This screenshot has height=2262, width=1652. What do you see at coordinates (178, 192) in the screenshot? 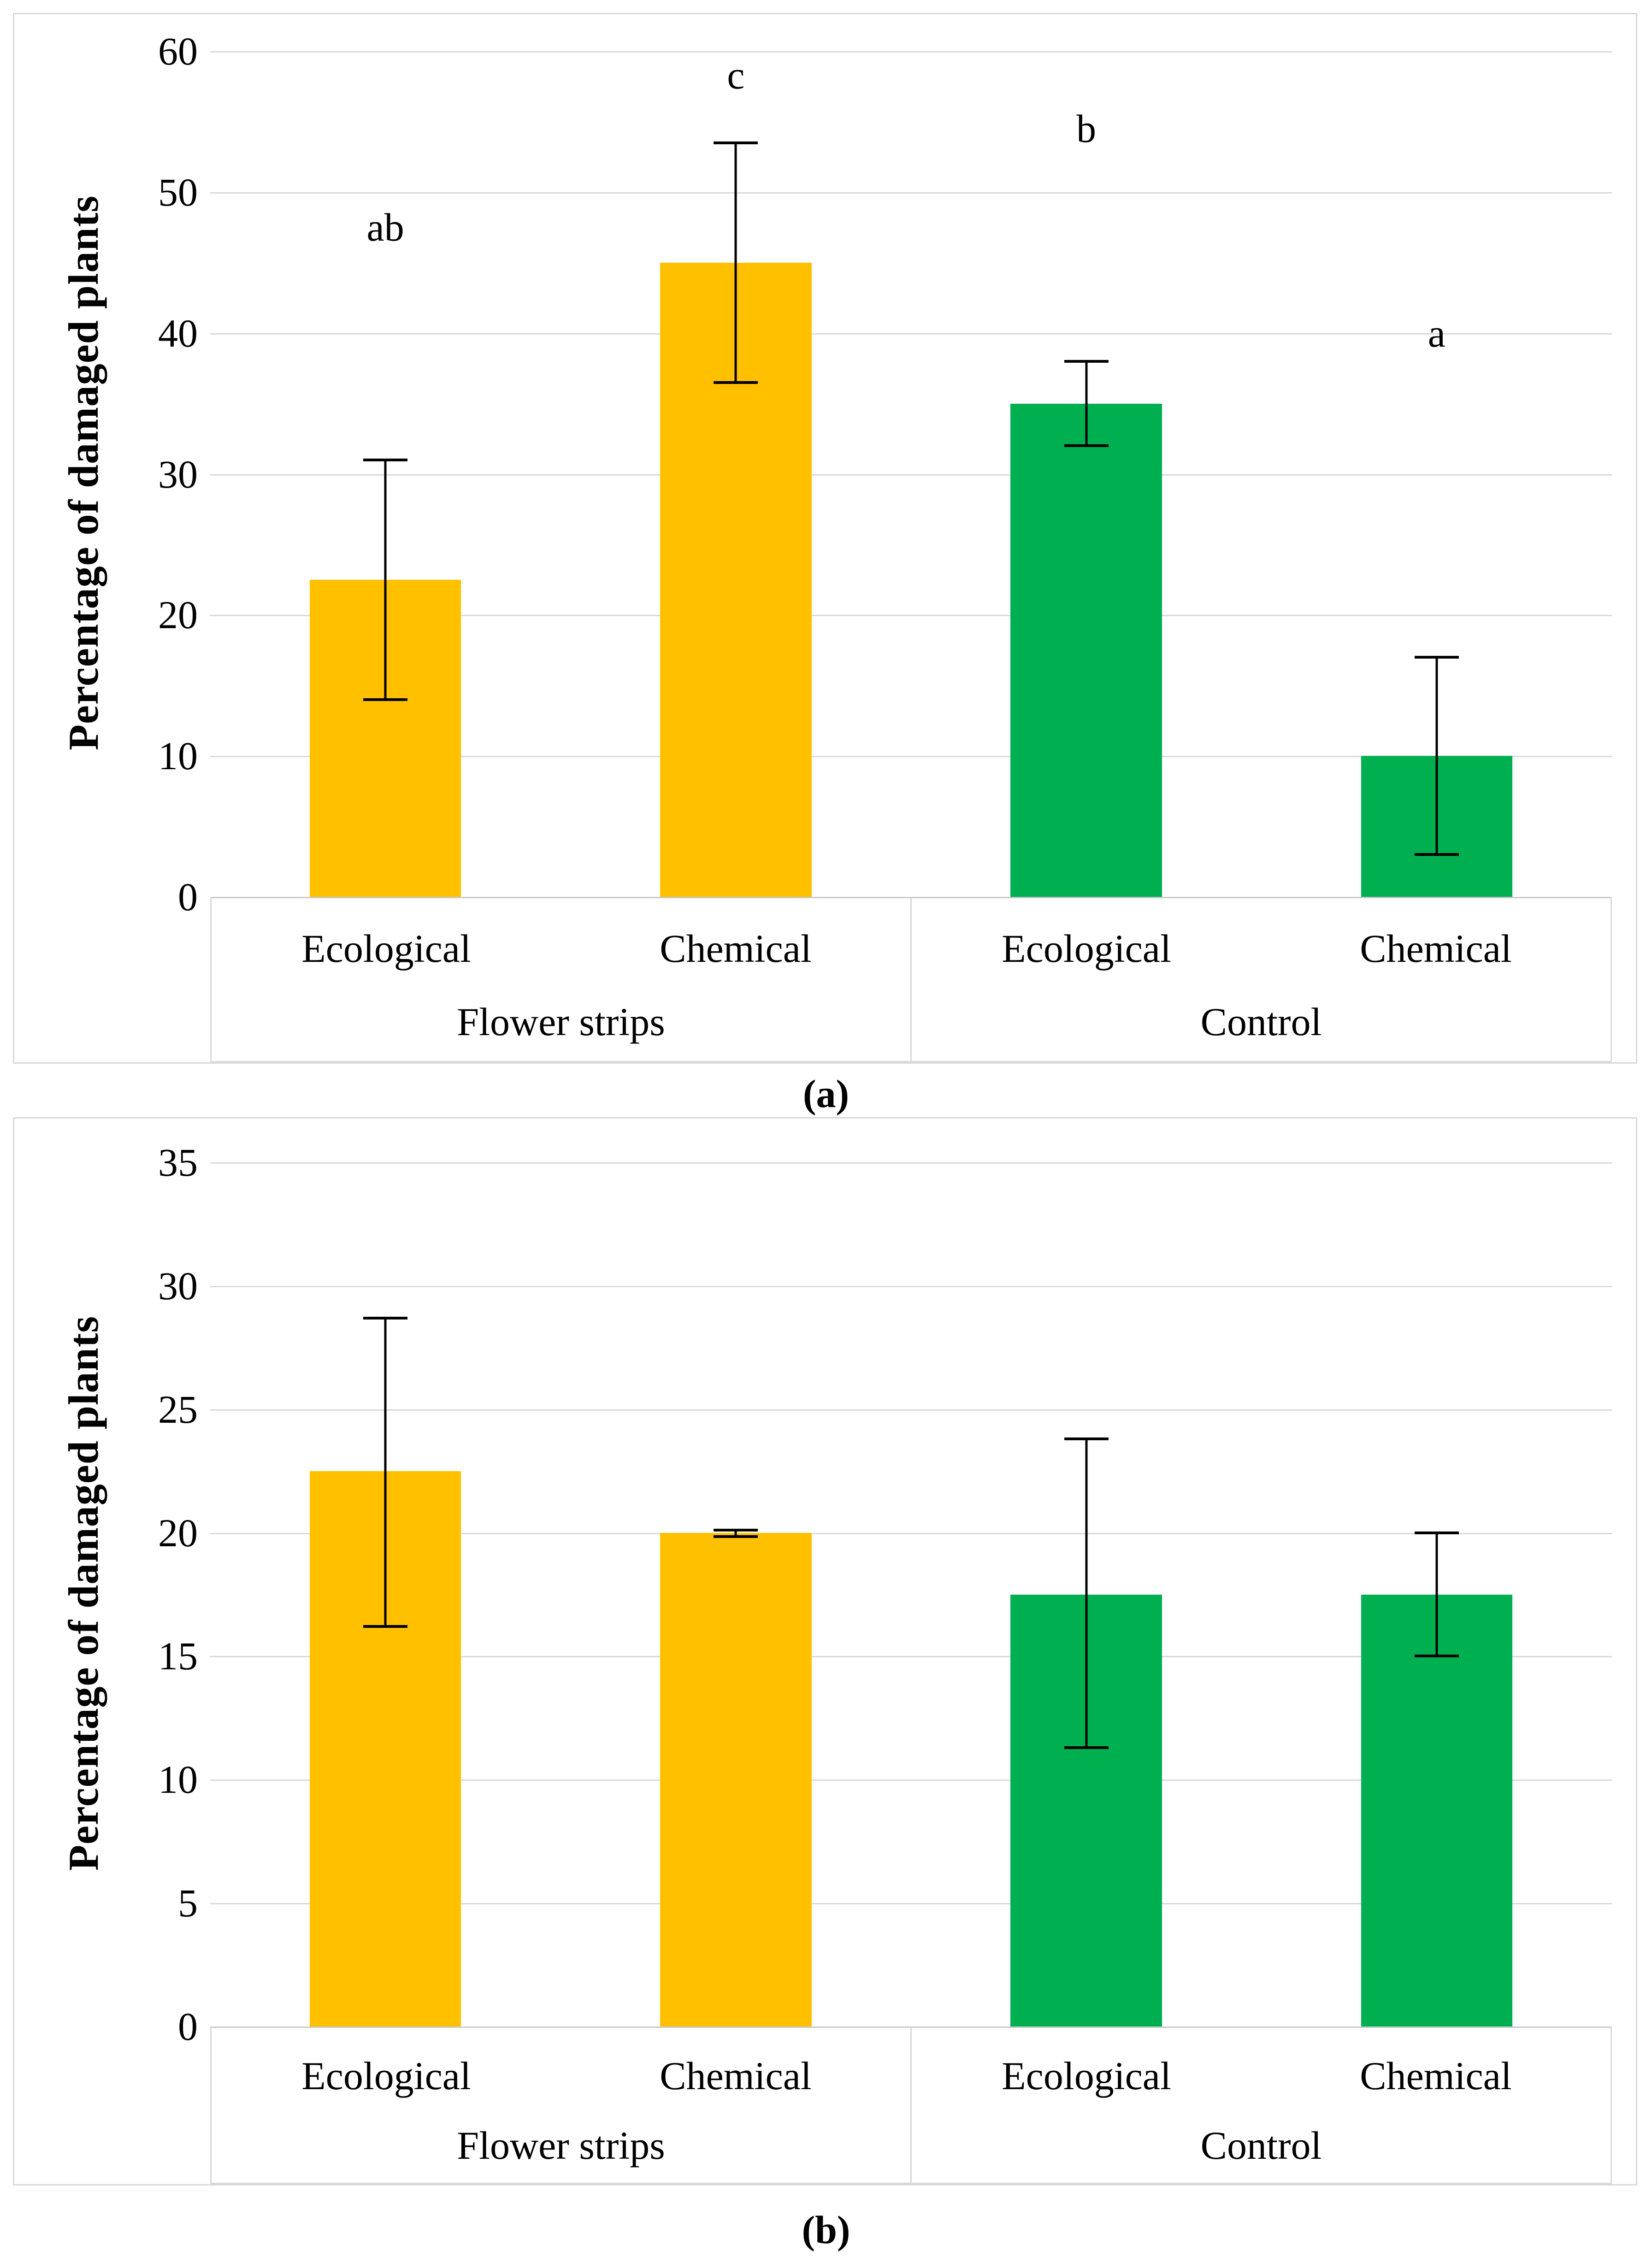
I see `y-tick-label-50: 50` at bounding box center [178, 192].